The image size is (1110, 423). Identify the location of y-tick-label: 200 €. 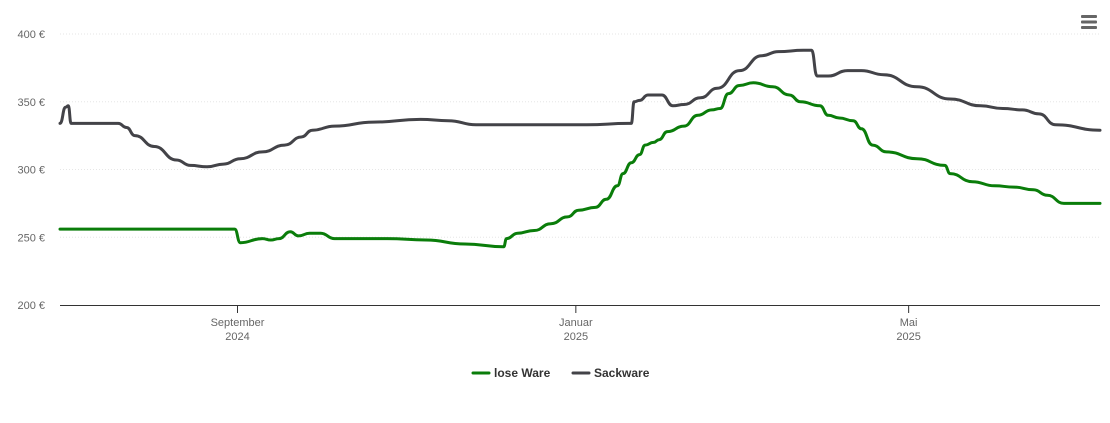
(31, 306).